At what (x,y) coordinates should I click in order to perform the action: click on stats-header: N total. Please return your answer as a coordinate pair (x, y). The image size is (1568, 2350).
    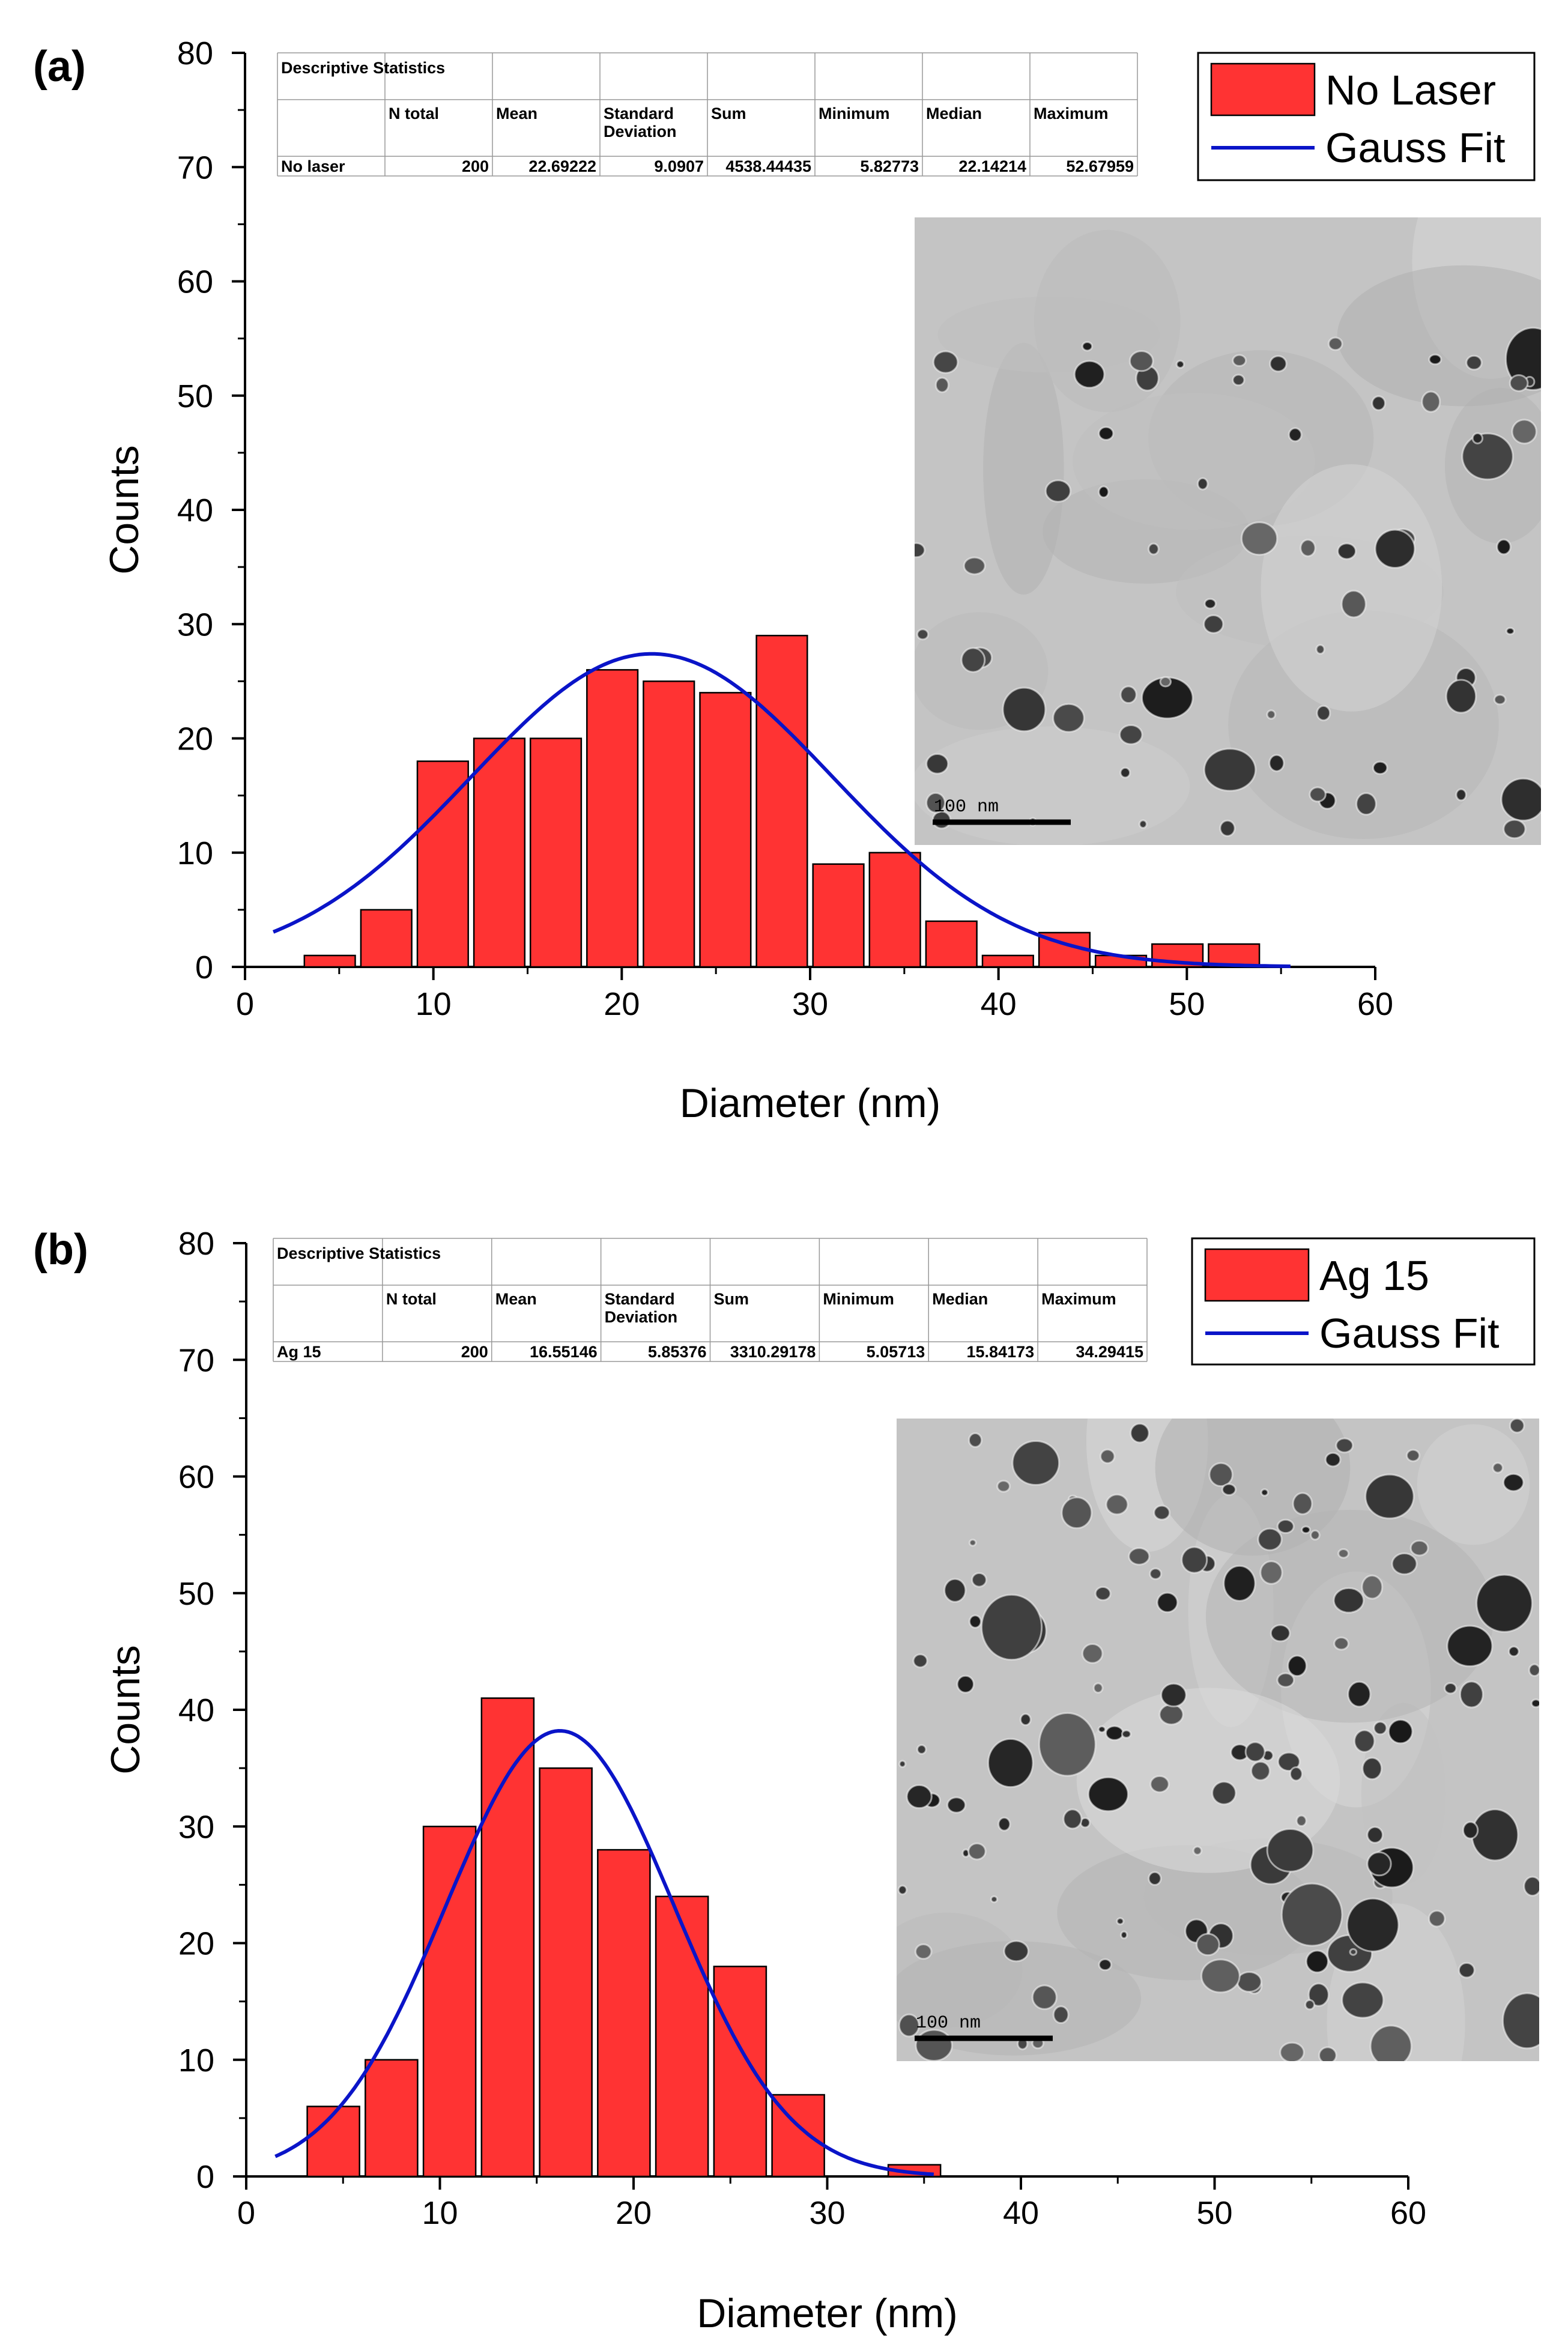
    Looking at the image, I should click on (411, 1299).